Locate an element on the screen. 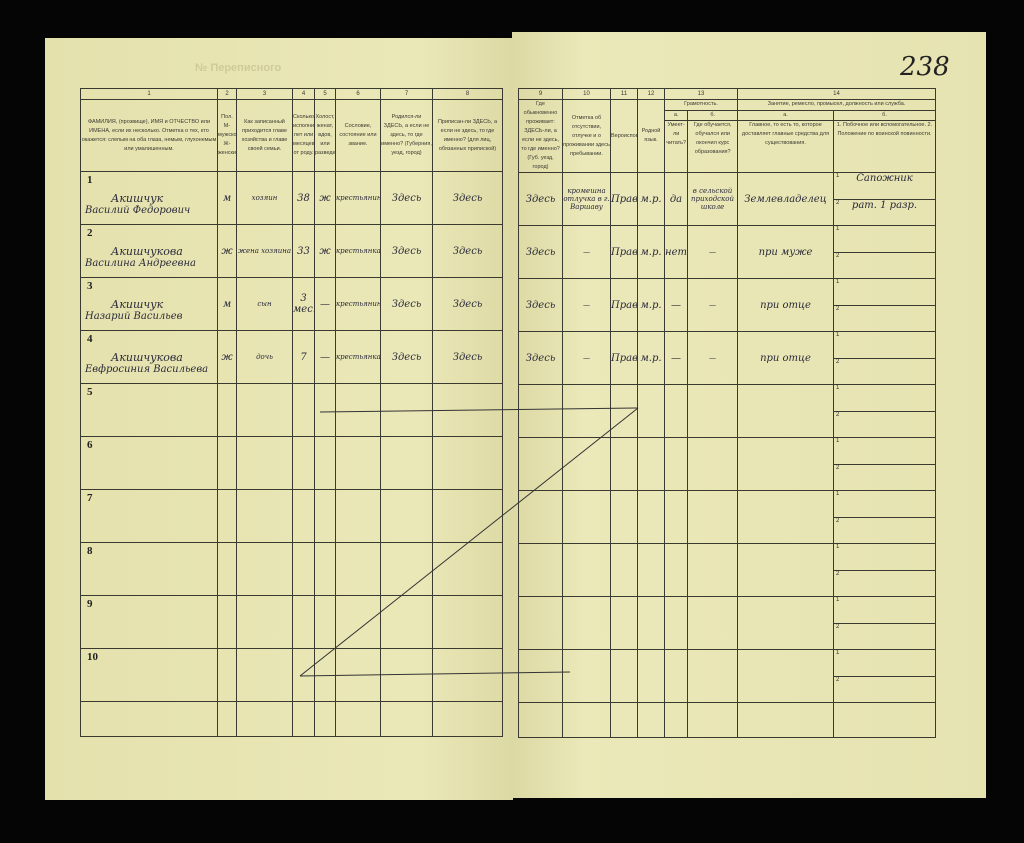 This screenshot has height=843, width=1024. religion-cell: Прав. is located at coordinates (624, 252).